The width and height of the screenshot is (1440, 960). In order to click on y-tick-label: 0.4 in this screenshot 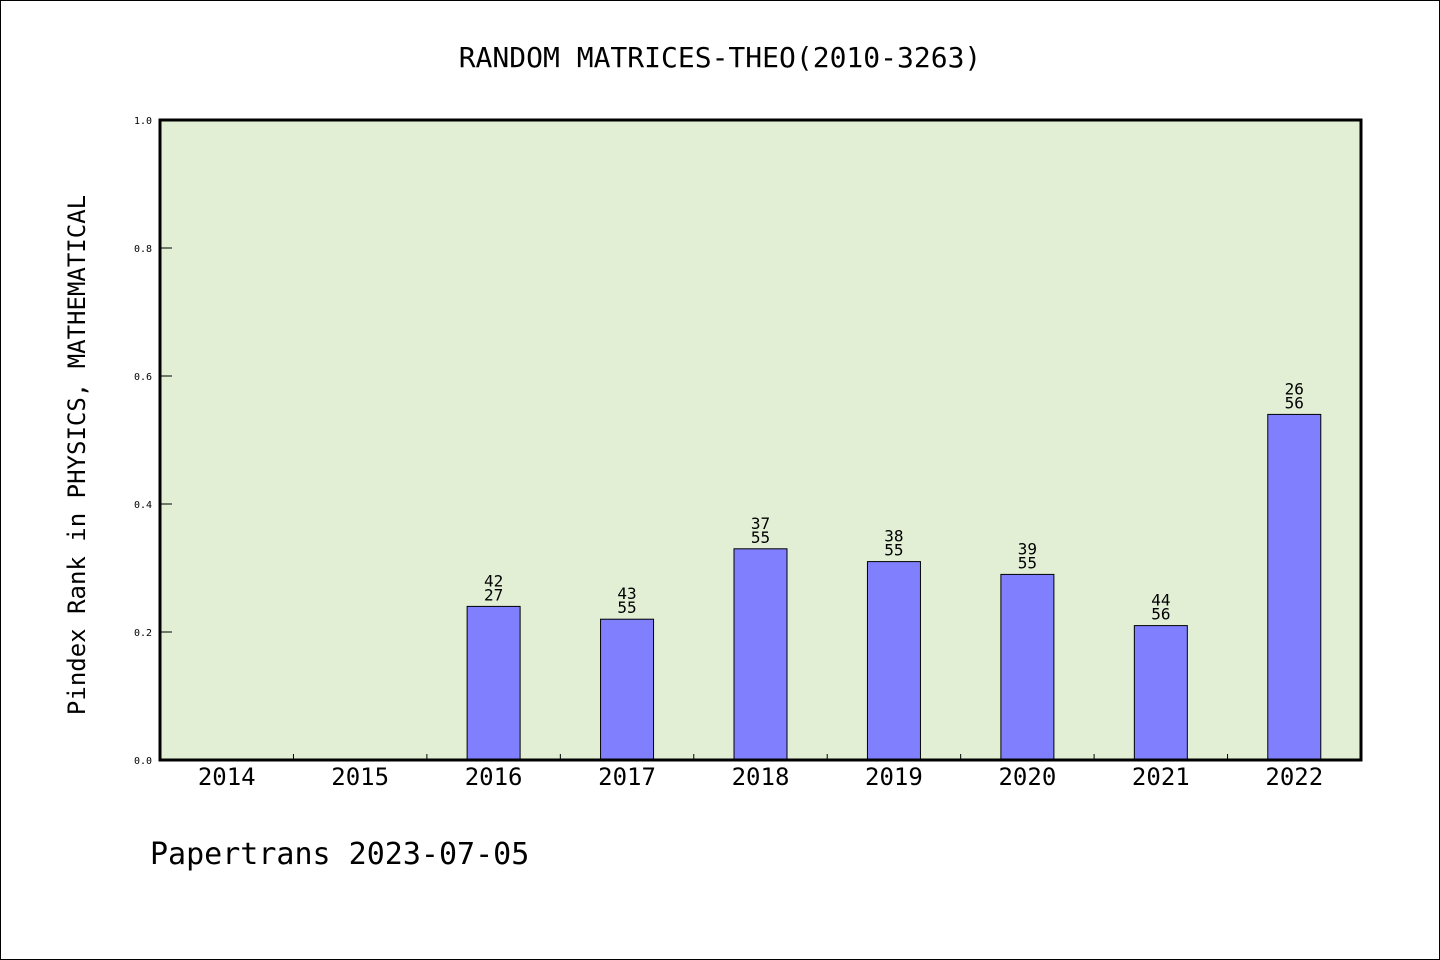, I will do `click(143, 505)`.